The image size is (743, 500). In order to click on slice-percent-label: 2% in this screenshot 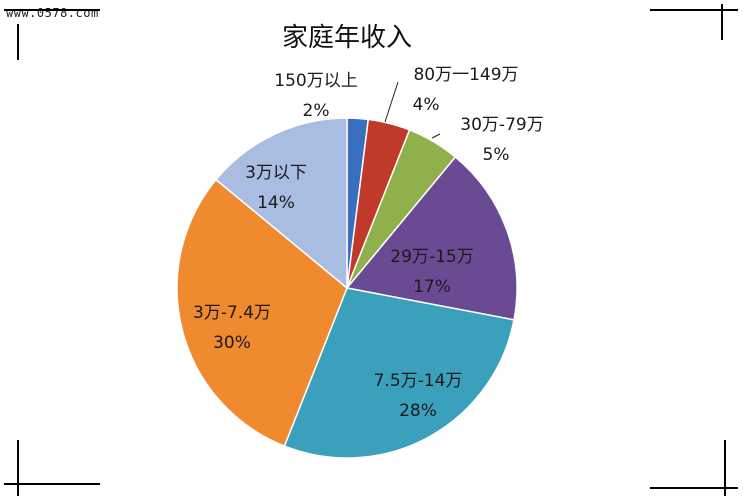, I will do `click(316, 111)`.